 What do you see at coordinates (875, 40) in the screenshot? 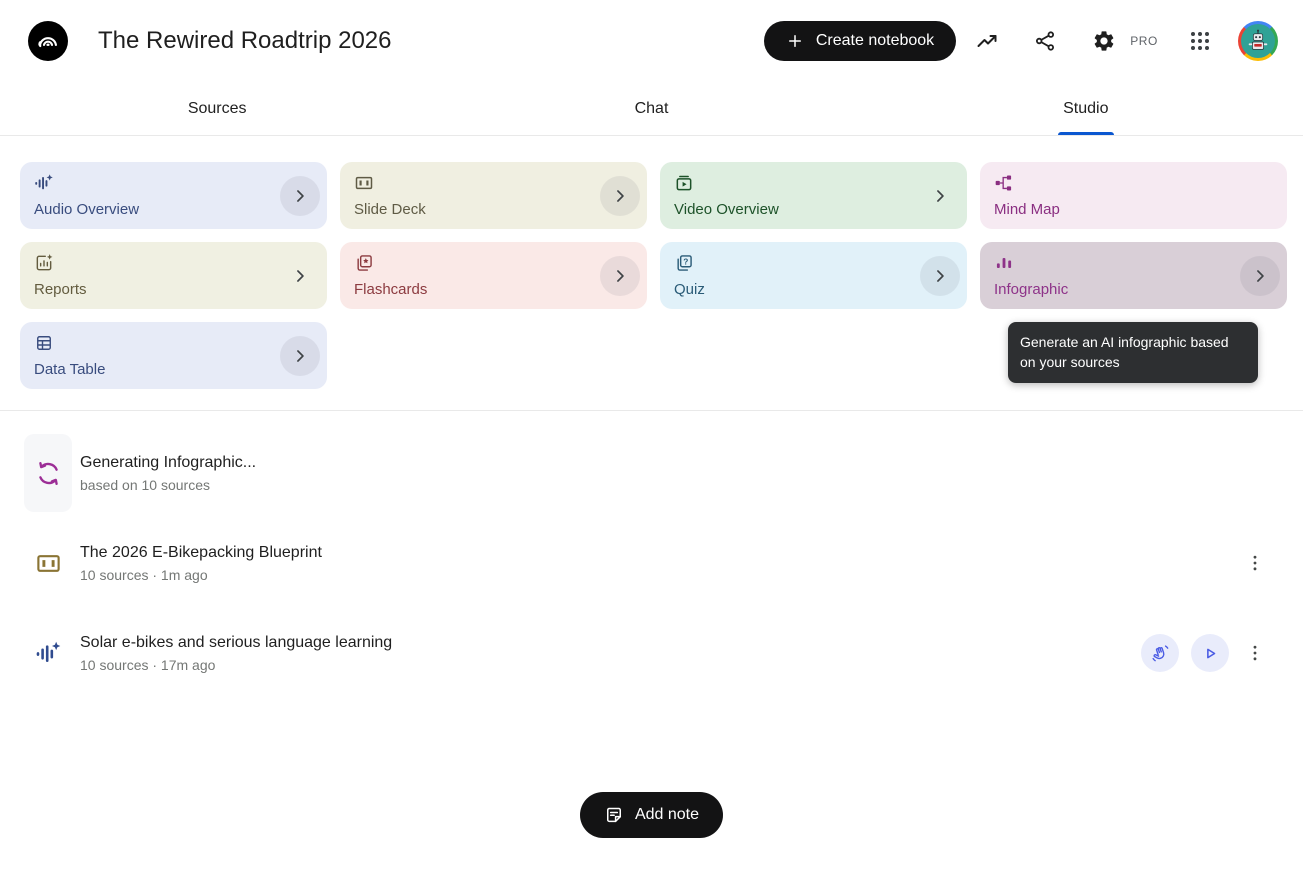
I see `create-notebook-label: Create notebook` at bounding box center [875, 40].